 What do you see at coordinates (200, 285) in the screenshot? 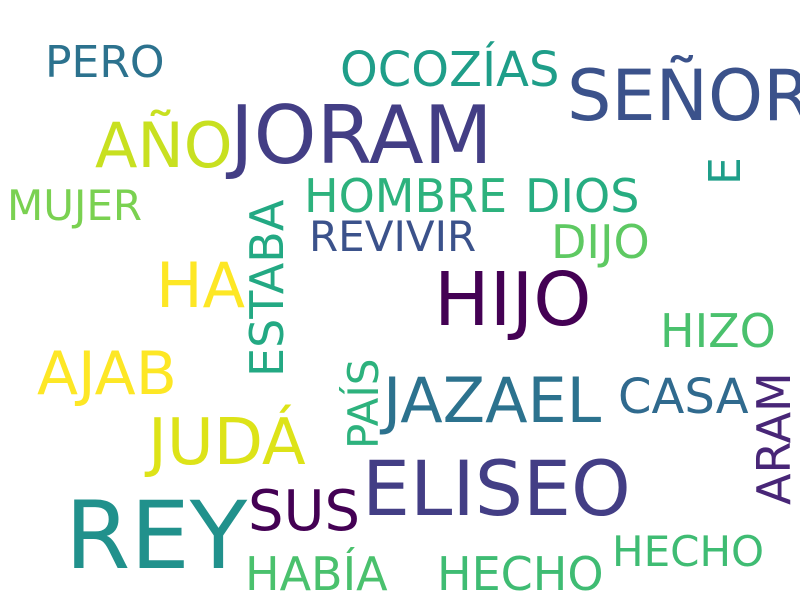
I see `word-ha: HA` at bounding box center [200, 285].